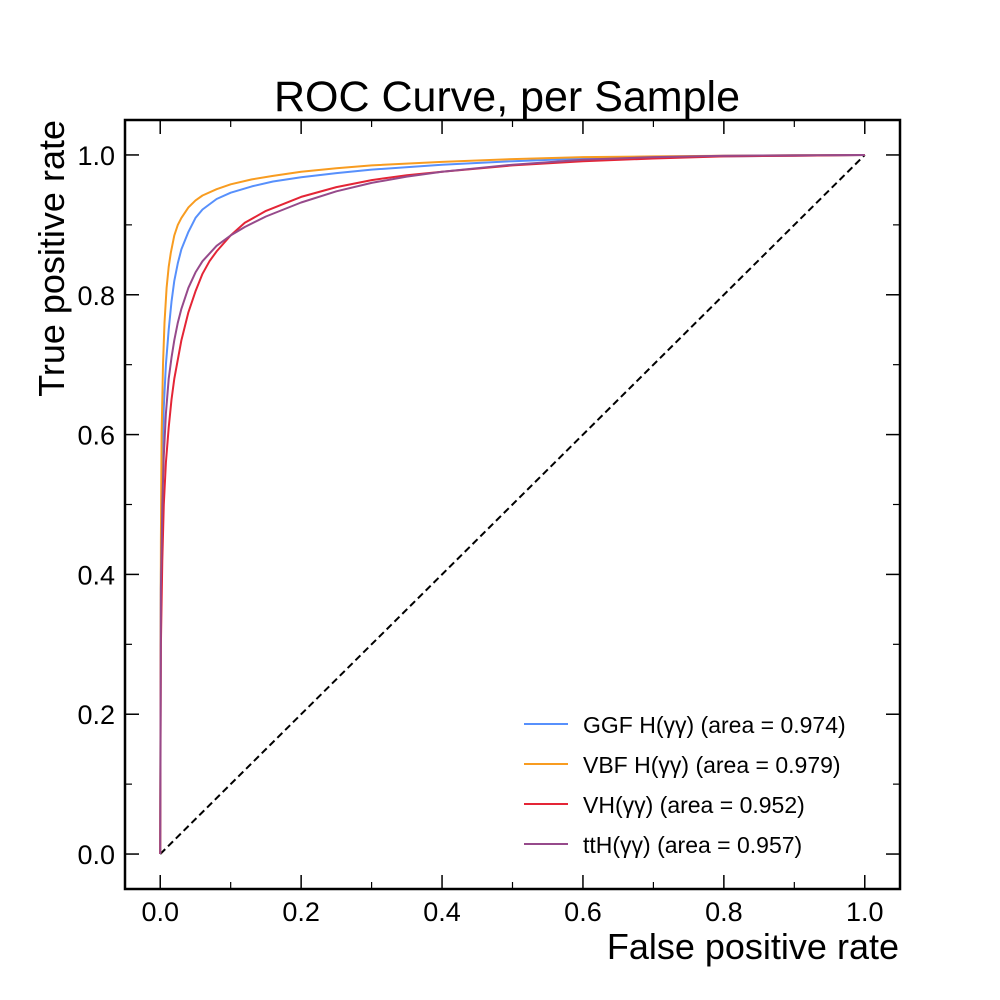 This screenshot has width=1000, height=1000. What do you see at coordinates (96, 156) in the screenshot?
I see `y-tick-label: 1.0` at bounding box center [96, 156].